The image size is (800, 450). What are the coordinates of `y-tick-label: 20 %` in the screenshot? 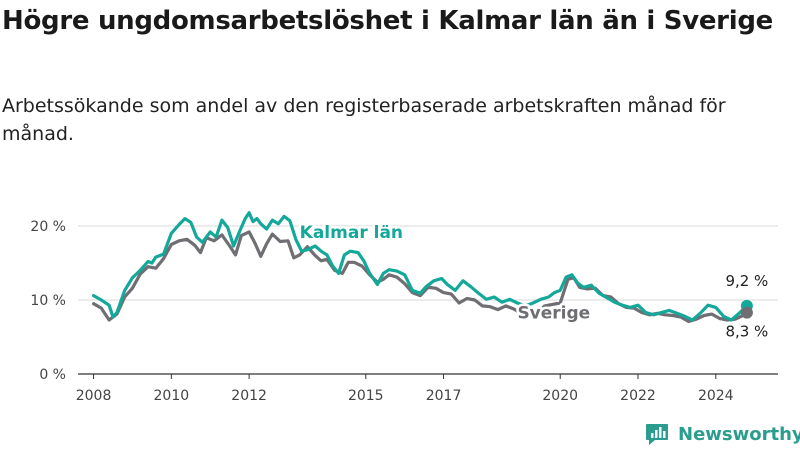 It's located at (48, 227).